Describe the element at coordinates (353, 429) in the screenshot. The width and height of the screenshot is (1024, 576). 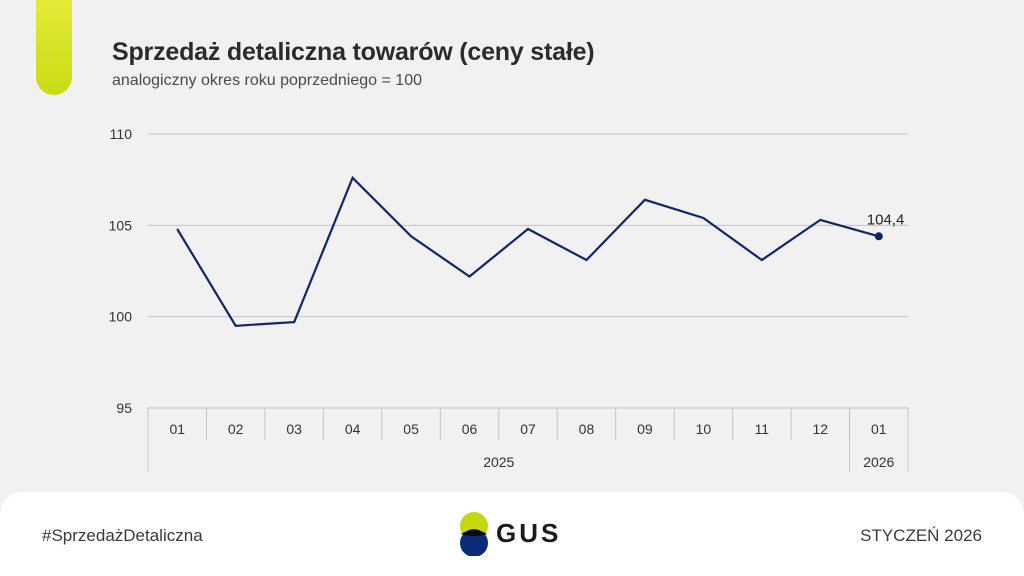
I see `x-tick-label: 04` at that location.